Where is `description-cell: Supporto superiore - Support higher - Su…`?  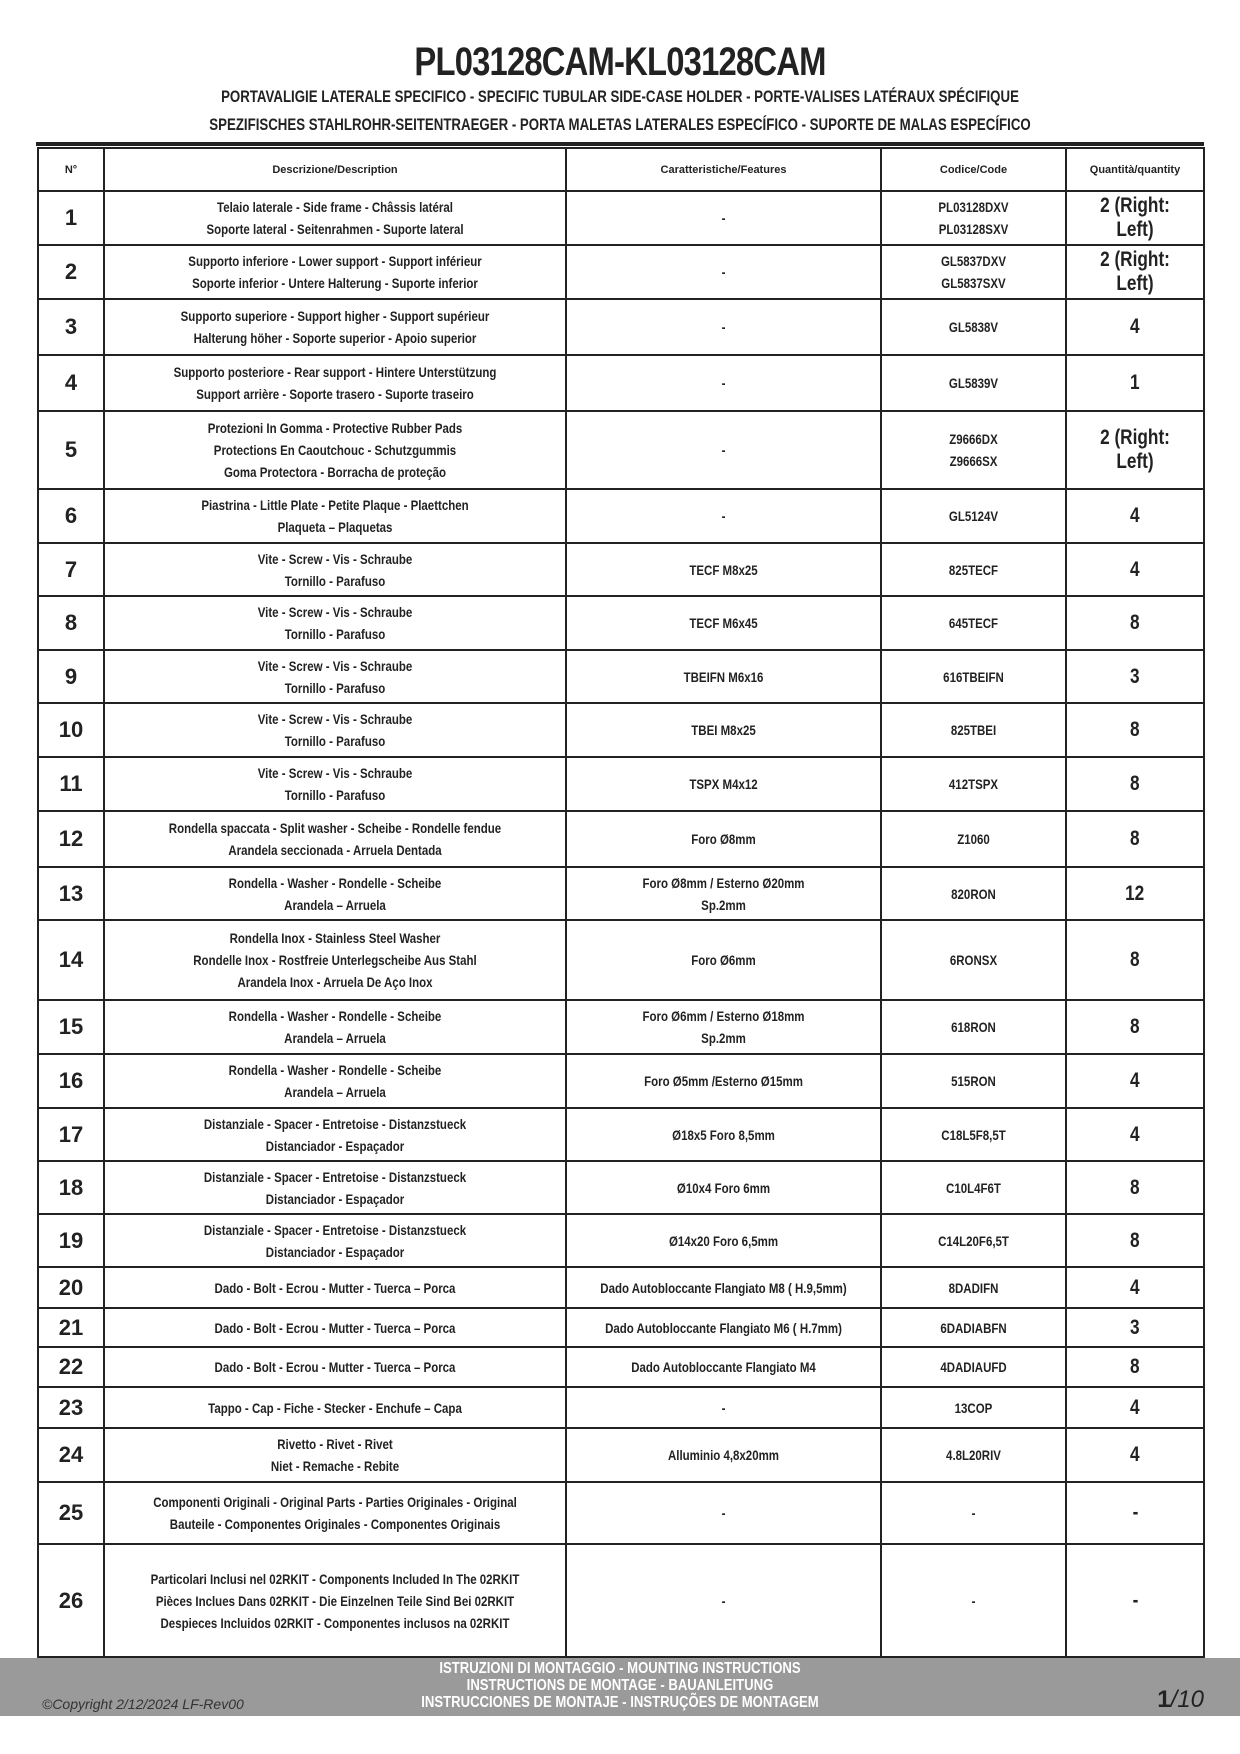 description-cell: Supporto superiore - Support higher - Su… is located at coordinates (335, 327).